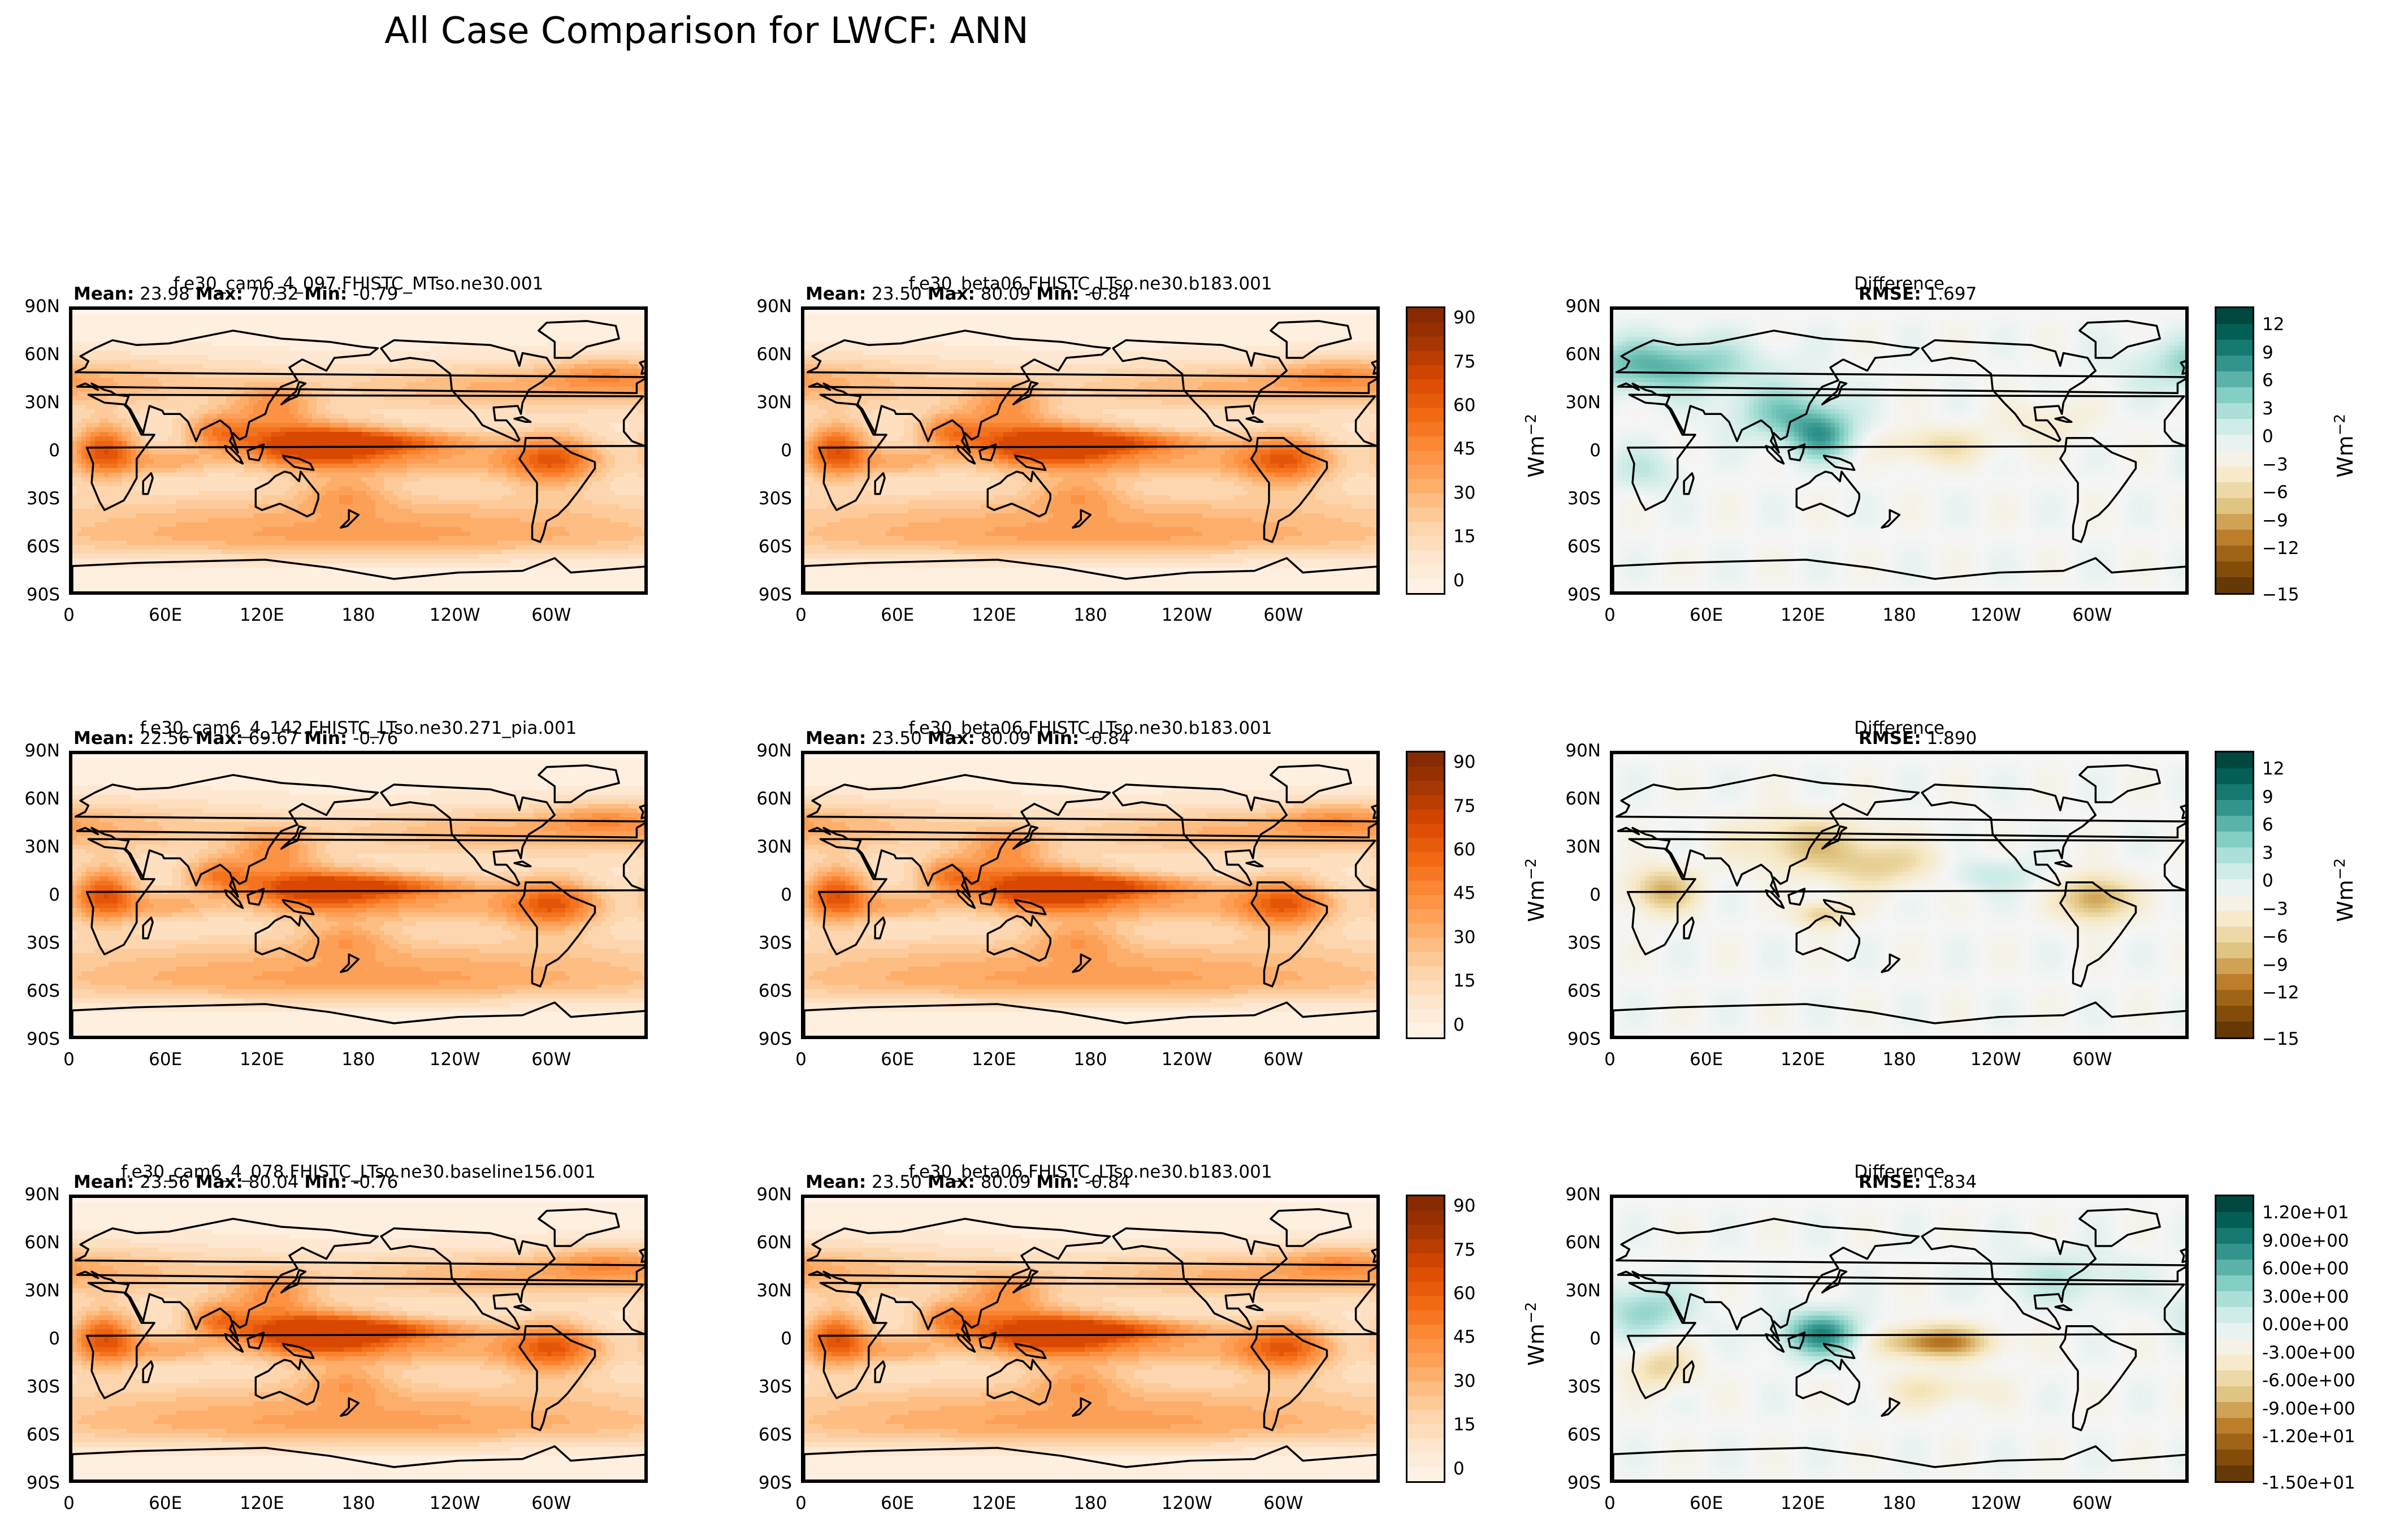  Describe the element at coordinates (1899, 1503) in the screenshot. I see `lon-tick-label: 180` at that location.